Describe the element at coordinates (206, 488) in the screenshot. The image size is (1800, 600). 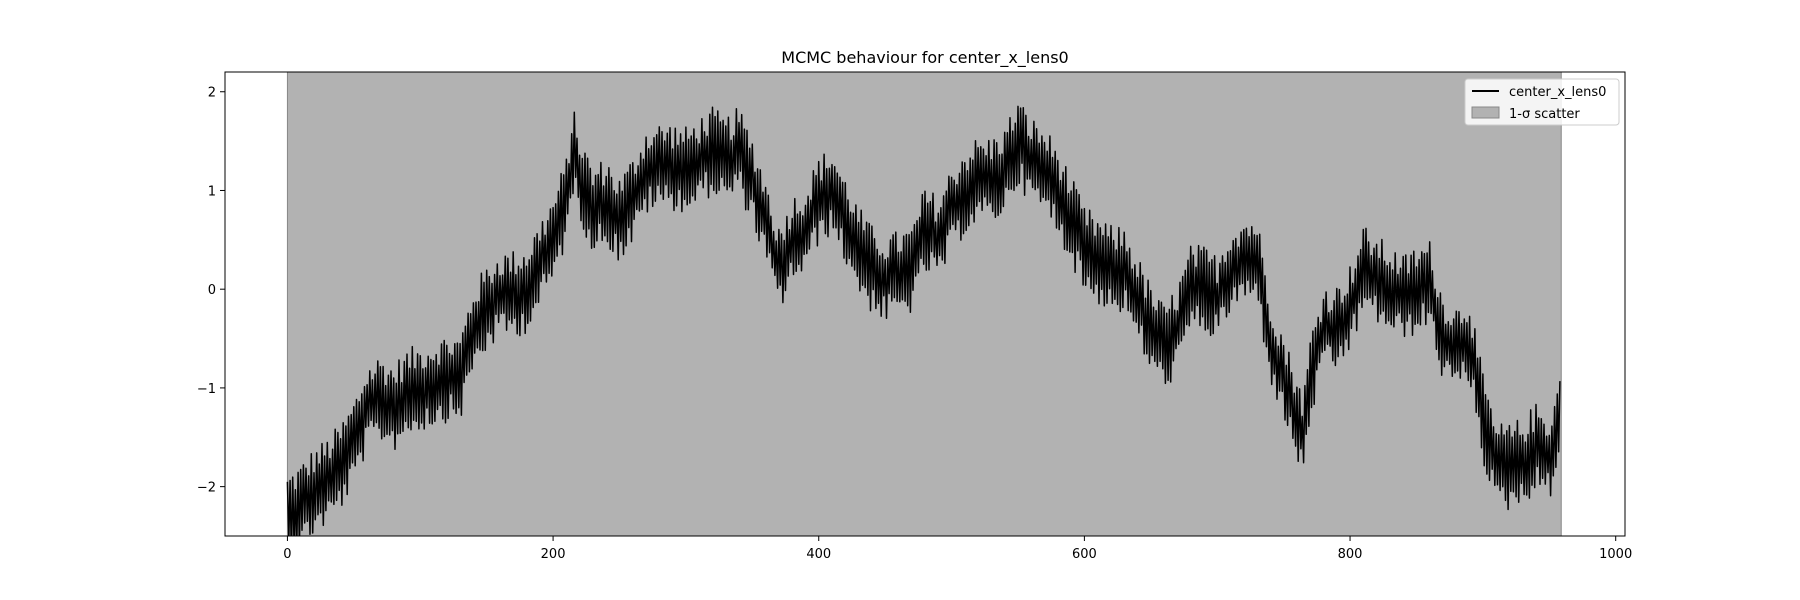
I see `y-tick-label: −2` at that location.